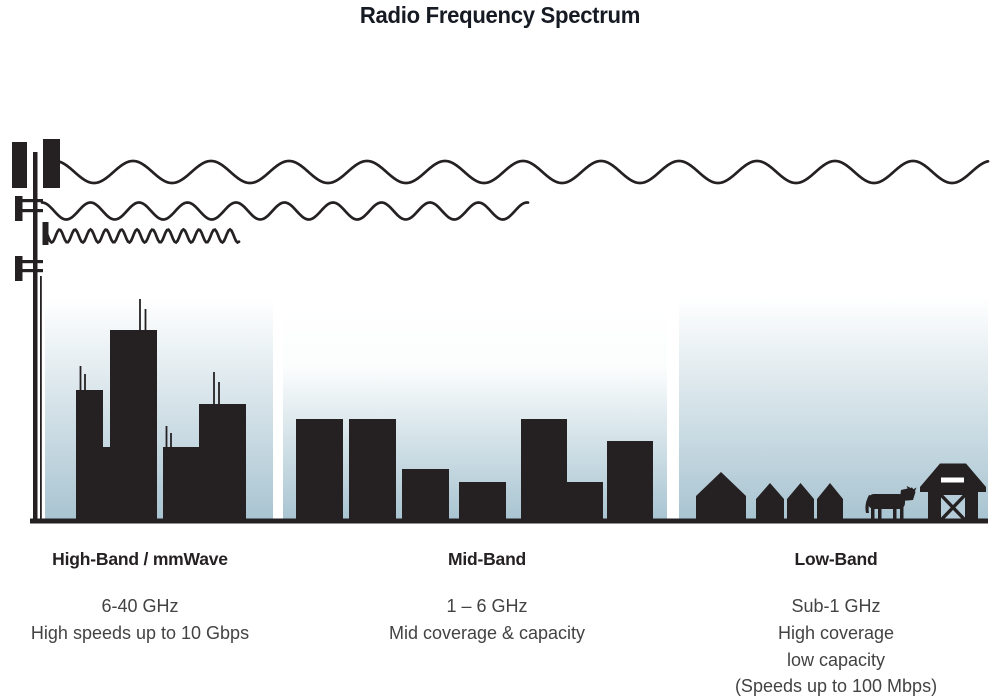 The width and height of the screenshot is (1000, 700). I want to click on tower-pole-thin, so click(41, 399).